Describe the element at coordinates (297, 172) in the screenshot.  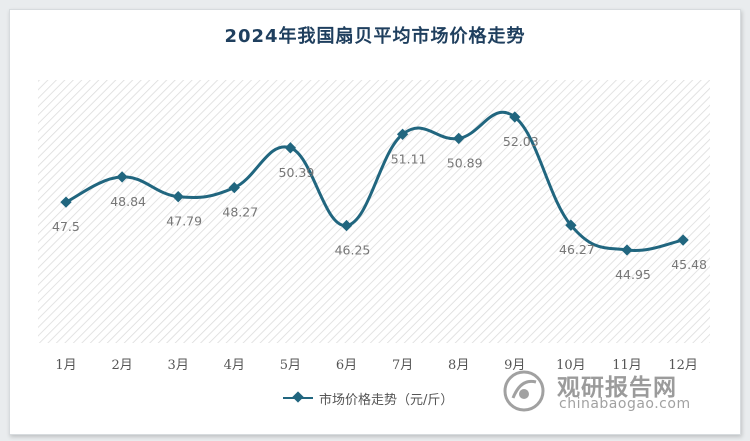
I see `data-label-5: 50.39` at that location.